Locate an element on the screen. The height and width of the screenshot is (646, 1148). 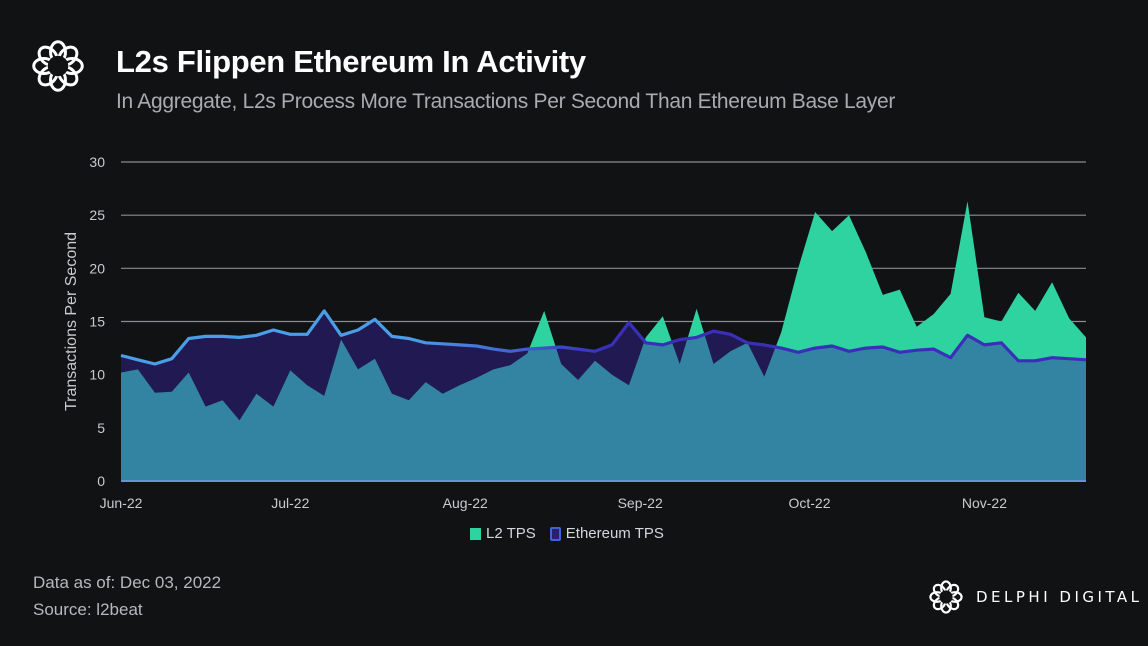
legend: L2 TPS Ethereum TPS is located at coordinates (574, 533).